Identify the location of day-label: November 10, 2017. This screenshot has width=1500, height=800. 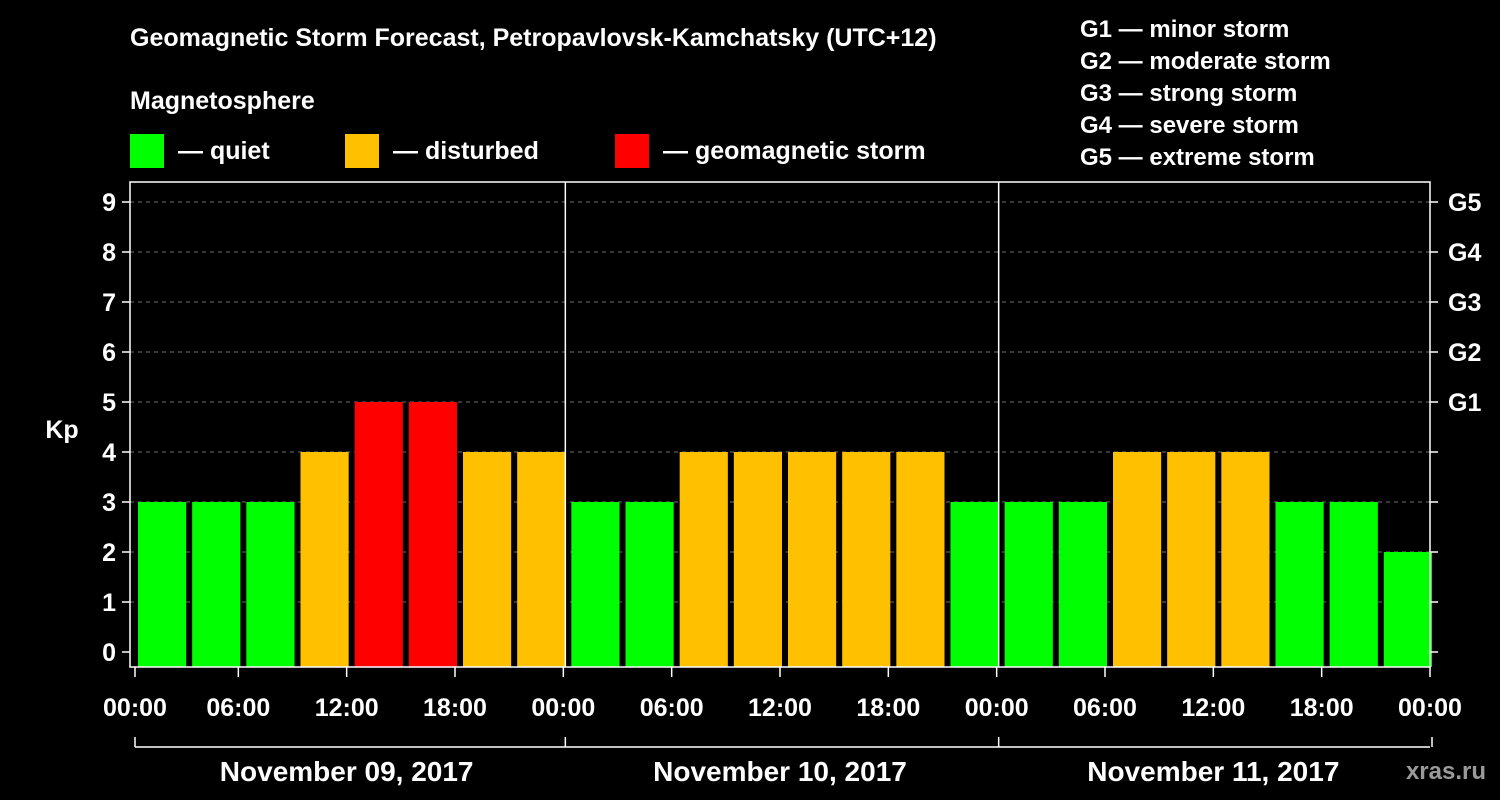
(780, 771).